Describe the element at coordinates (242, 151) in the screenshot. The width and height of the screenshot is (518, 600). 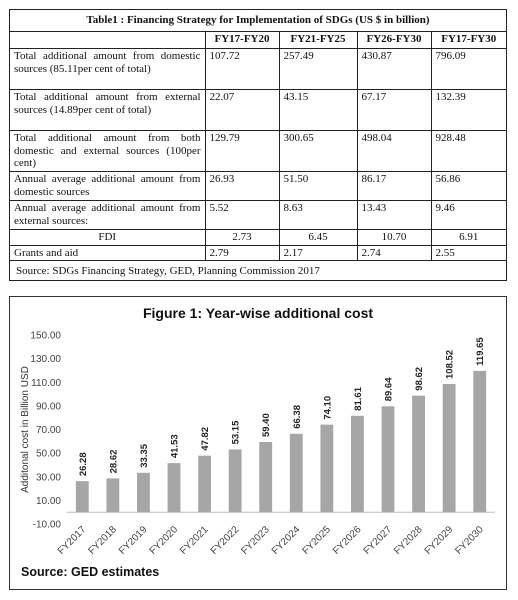
I see `table-cell: 129.79` at that location.